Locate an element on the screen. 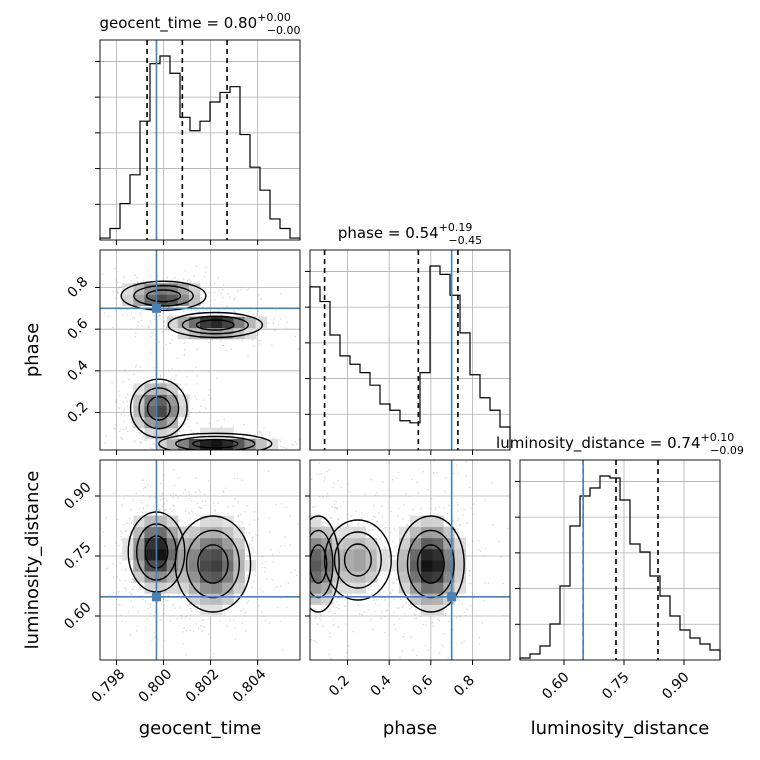 The width and height of the screenshot is (760, 760). y-axis-label-luminosity_distance: luminosity_distance is located at coordinates (32, 560).